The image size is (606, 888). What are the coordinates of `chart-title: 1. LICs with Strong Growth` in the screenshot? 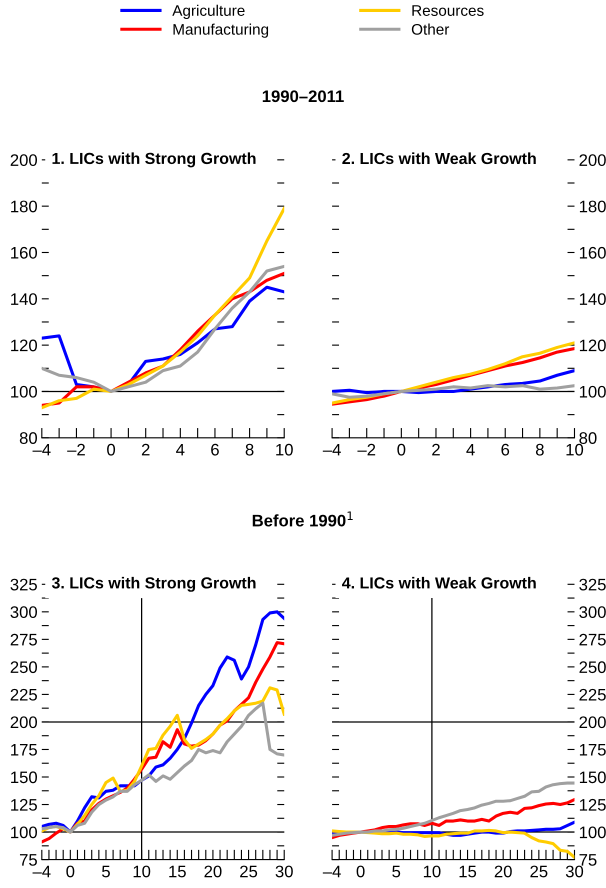 It's located at (154, 160).